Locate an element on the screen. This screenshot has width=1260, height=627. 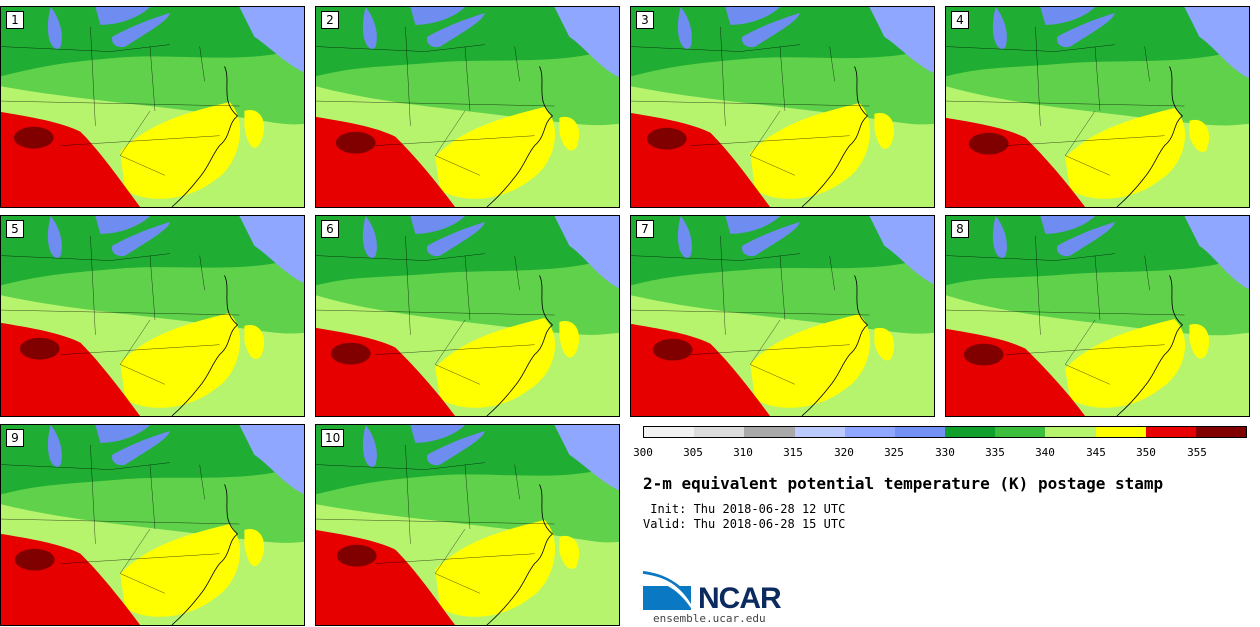
ensemble-member-panel: 10 is located at coordinates (467, 525).